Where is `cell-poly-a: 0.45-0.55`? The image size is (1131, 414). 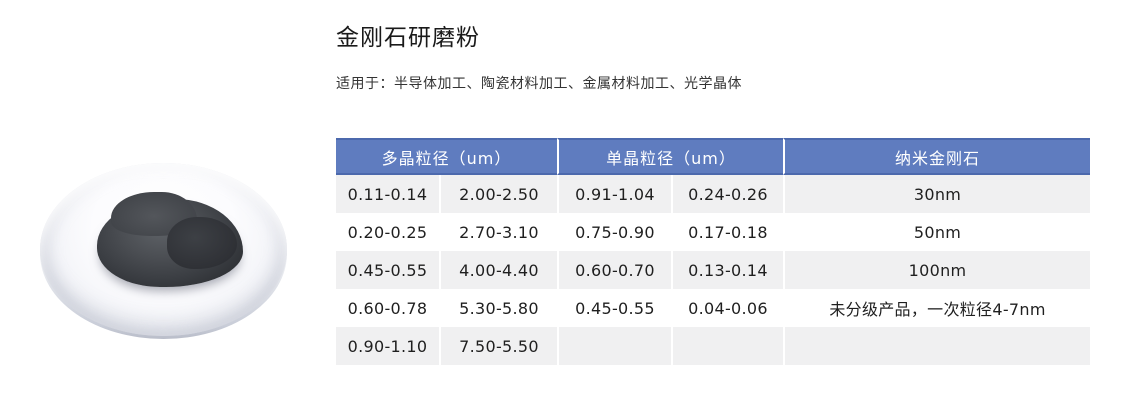 cell-poly-a: 0.45-0.55 is located at coordinates (387, 270).